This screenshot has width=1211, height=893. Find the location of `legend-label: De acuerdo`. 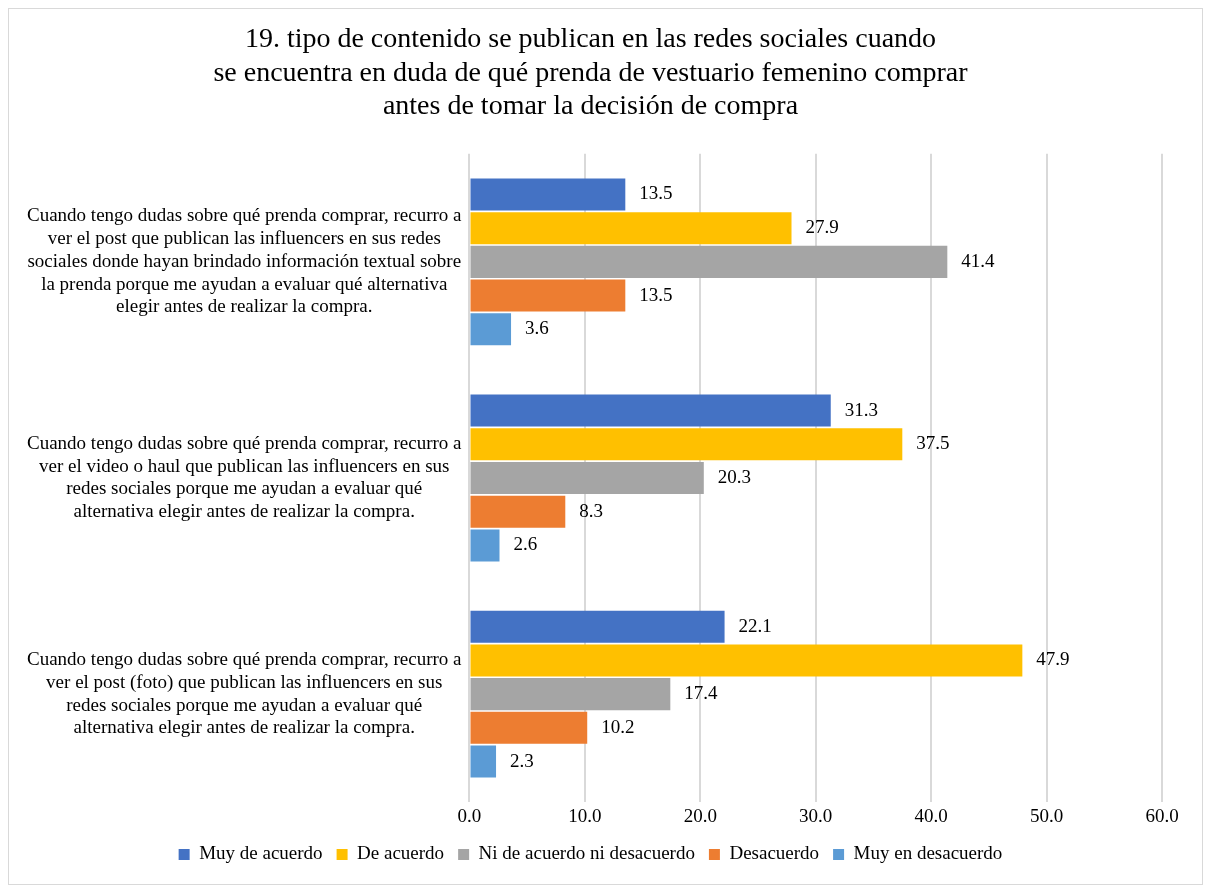

legend-label: De acuerdo is located at coordinates (401, 853).